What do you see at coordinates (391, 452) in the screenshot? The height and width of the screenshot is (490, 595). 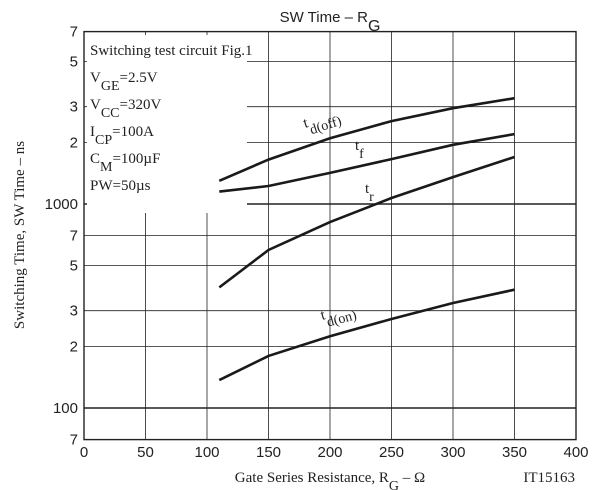 I see `x-tick-label: 250` at bounding box center [391, 452].